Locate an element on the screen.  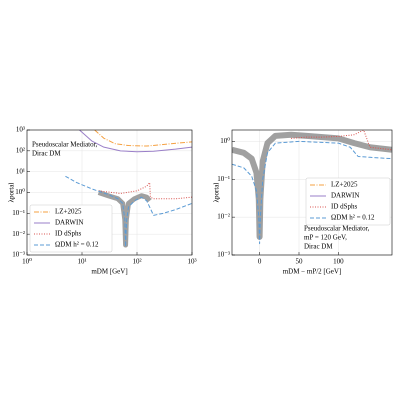
y-tick-label: 10¹ is located at coordinates (20, 171).